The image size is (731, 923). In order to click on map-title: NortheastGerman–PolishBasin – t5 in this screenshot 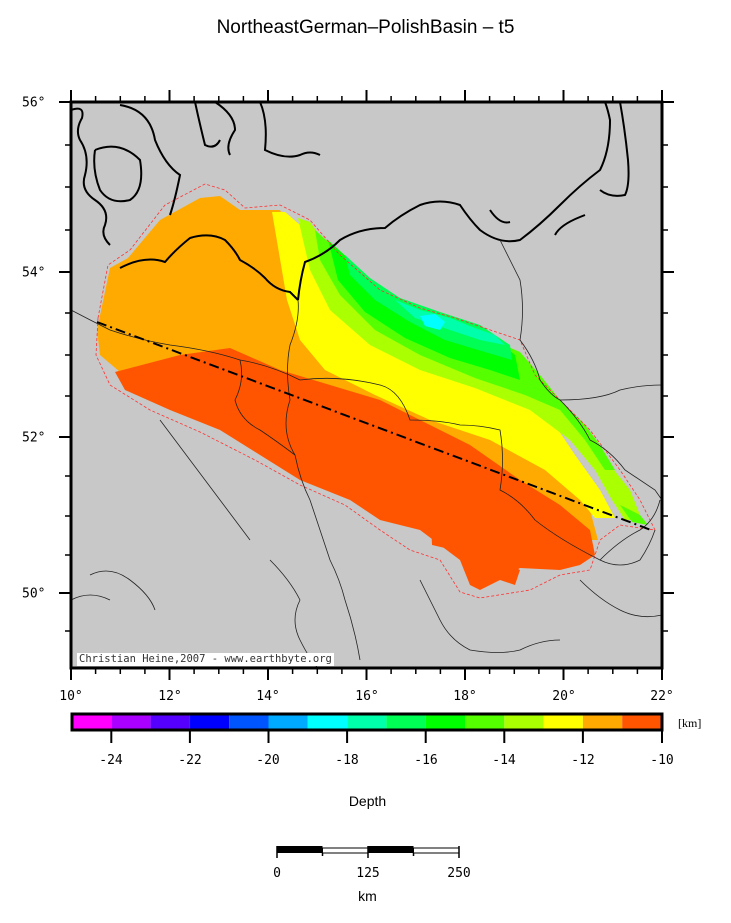, I will do `click(365, 27)`.